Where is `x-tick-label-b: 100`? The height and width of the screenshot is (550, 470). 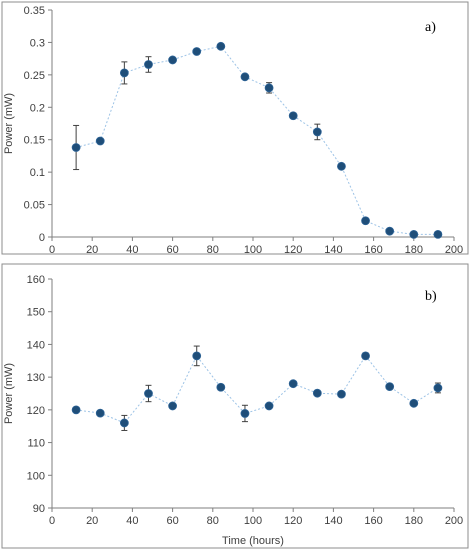
x-tick-label-b: 100 is located at coordinates (253, 521).